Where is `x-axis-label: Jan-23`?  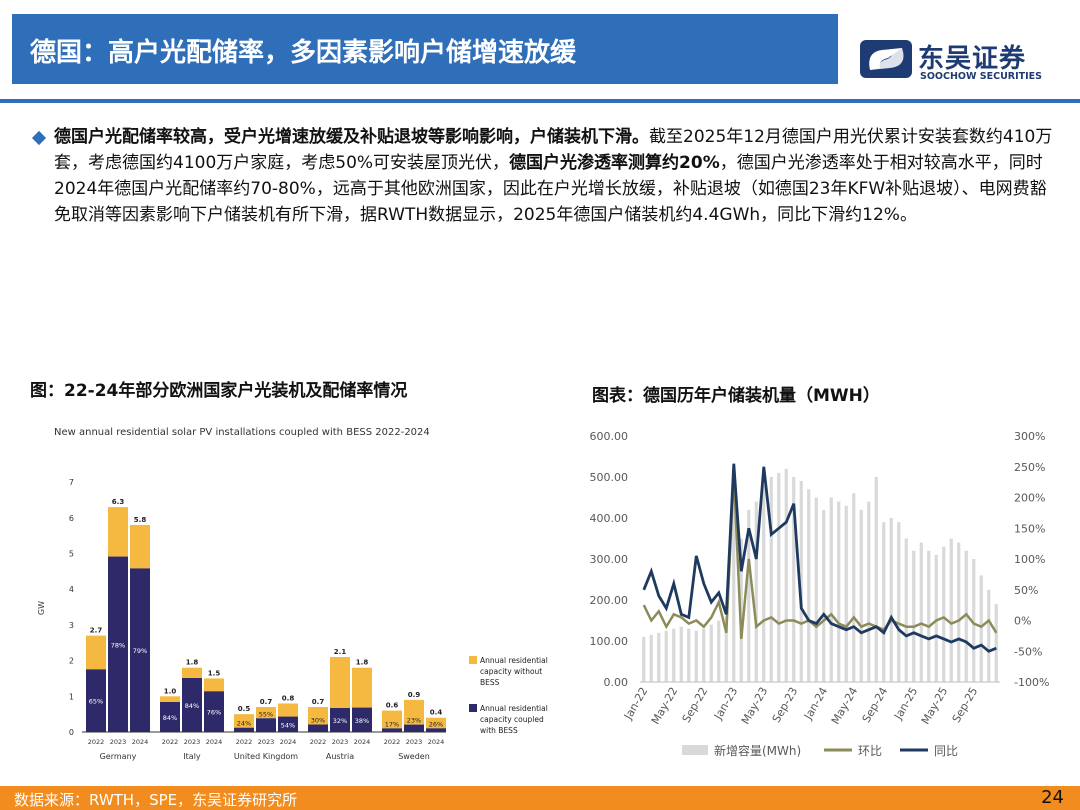
x-axis-label: Jan-23 is located at coordinates (725, 704).